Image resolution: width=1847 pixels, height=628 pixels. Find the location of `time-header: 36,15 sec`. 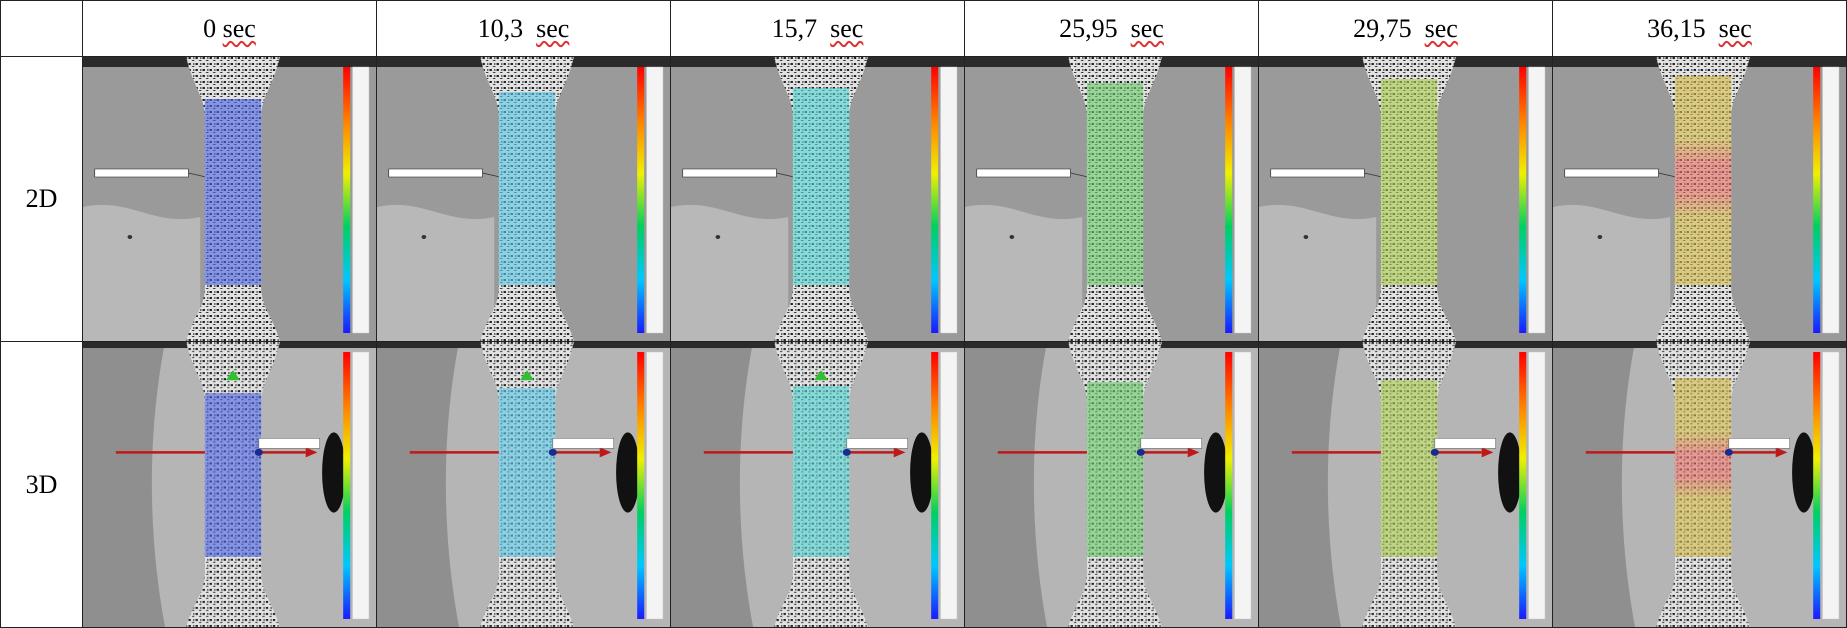

time-header: 36,15 sec is located at coordinates (1699, 28).